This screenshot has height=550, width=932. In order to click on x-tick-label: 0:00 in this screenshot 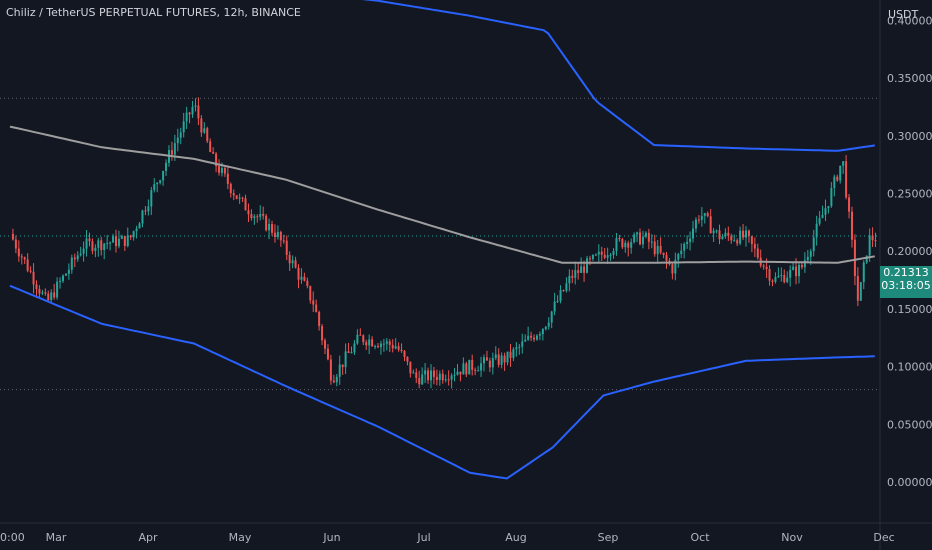, I will do `click(12, 537)`.